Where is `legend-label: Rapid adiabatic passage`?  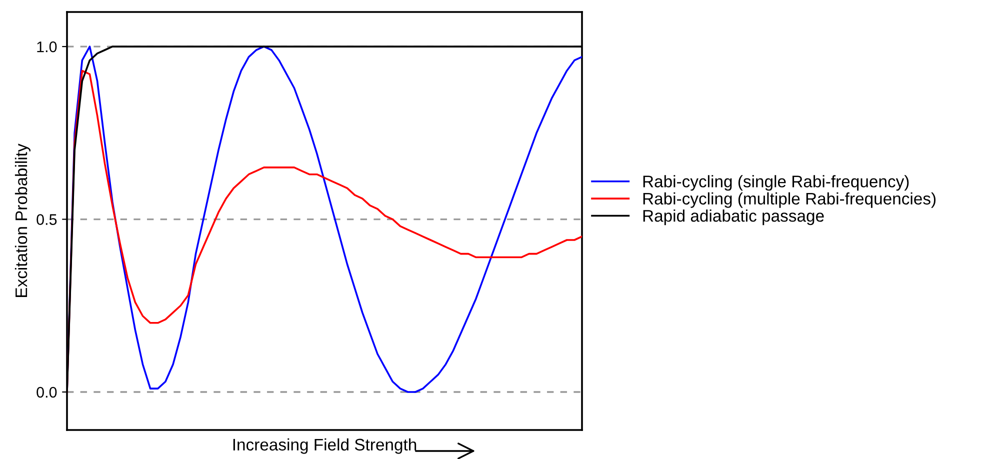 legend-label: Rapid adiabatic passage is located at coordinates (733, 218).